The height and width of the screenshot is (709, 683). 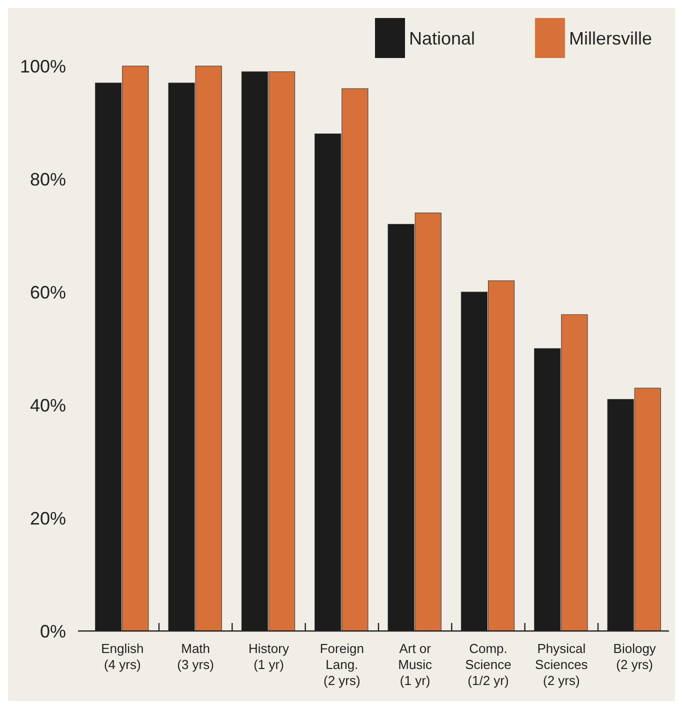 I want to click on x-tick-label: English (4 yrs), so click(x=122, y=656).